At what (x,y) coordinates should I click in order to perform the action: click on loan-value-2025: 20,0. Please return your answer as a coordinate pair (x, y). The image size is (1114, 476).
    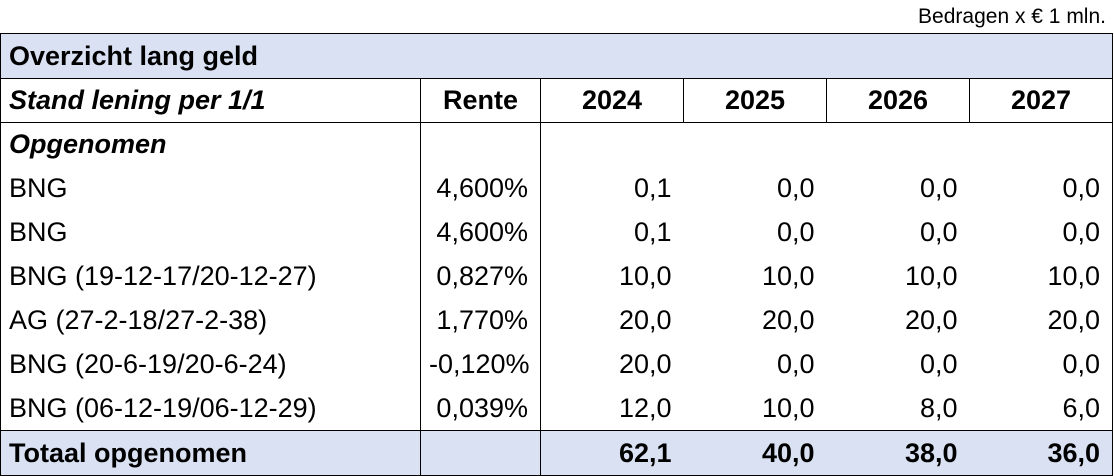
    Looking at the image, I should click on (788, 320).